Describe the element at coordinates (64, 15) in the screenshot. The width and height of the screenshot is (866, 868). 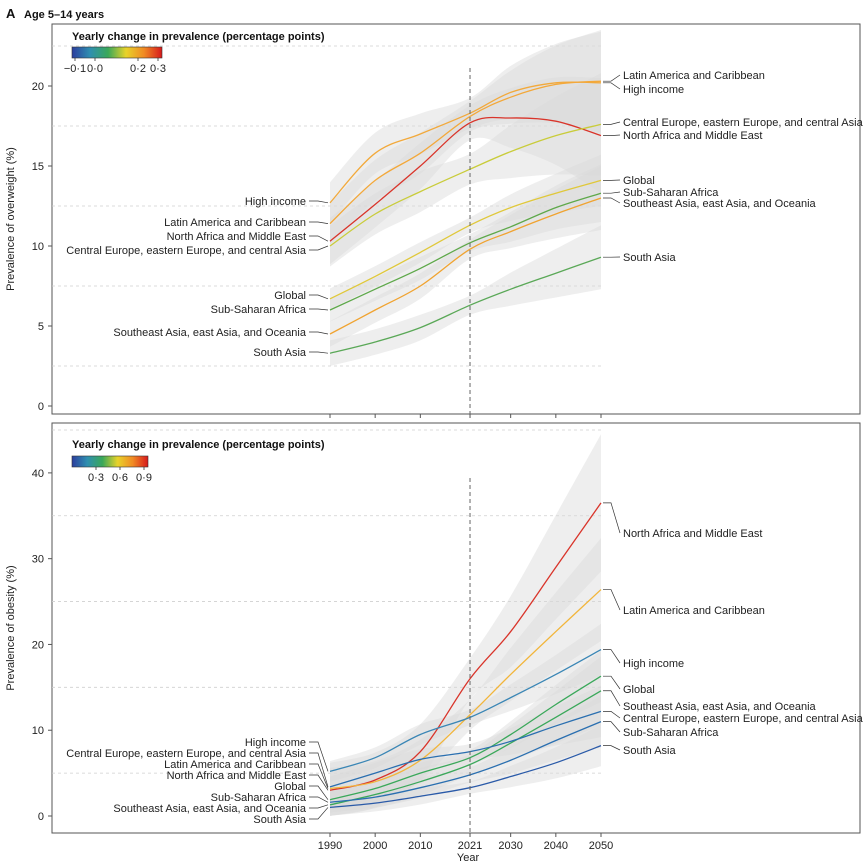
I see `panel-title: Age 5–14 years` at that location.